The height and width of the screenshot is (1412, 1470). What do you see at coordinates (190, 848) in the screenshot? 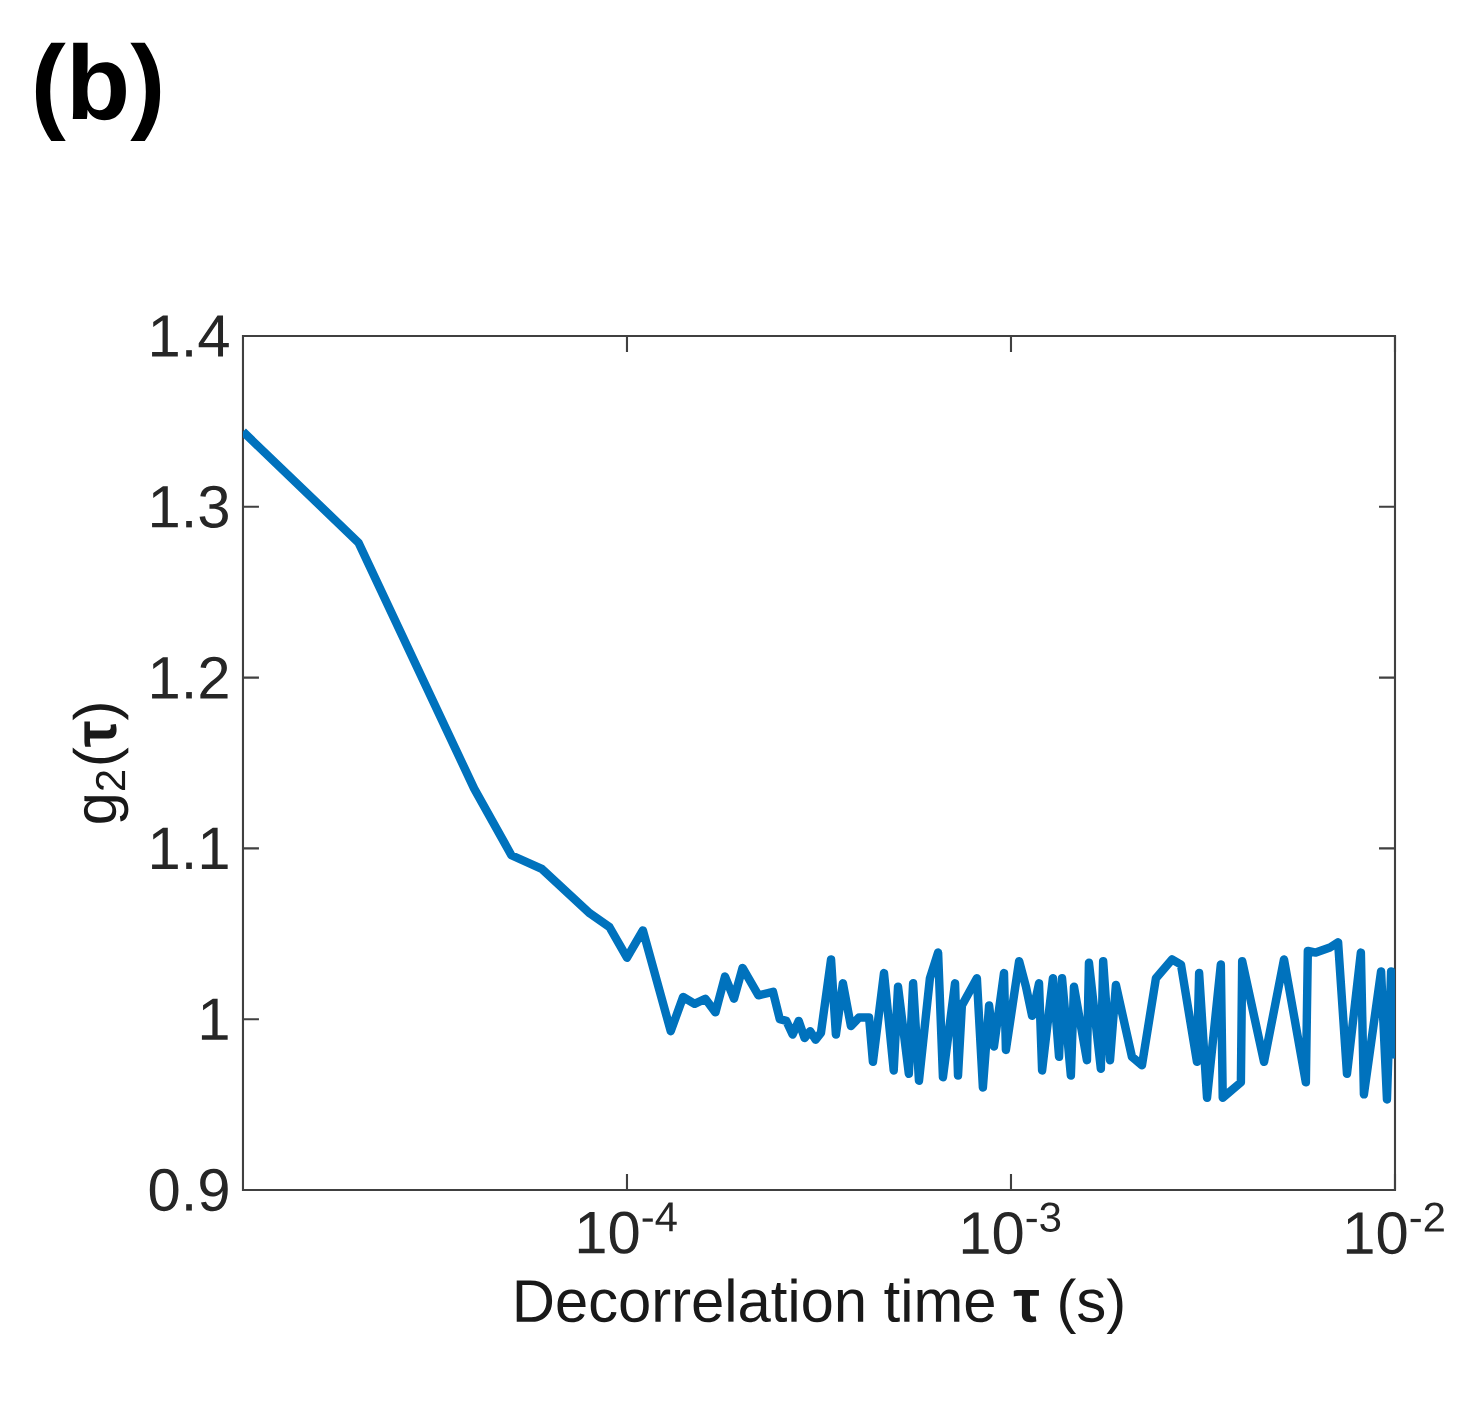
I see `y-tick-label: 1.1` at bounding box center [190, 848].